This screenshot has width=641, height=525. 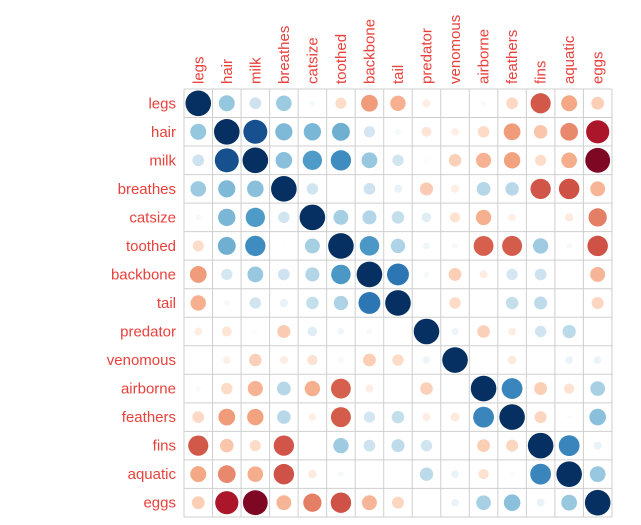 I want to click on column-label-milk: milk, so click(x=255, y=70).